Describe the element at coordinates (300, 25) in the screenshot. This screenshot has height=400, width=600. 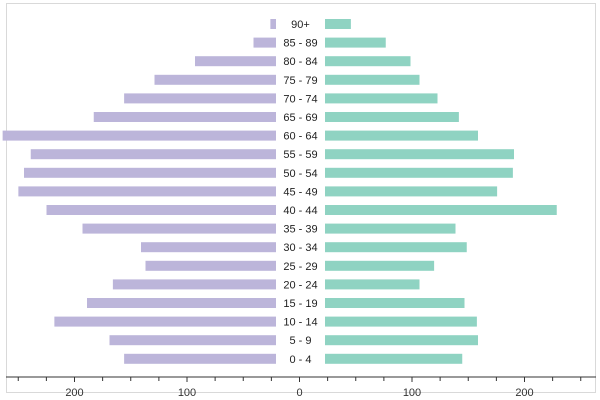
I see `age-group-label: 90+` at that location.